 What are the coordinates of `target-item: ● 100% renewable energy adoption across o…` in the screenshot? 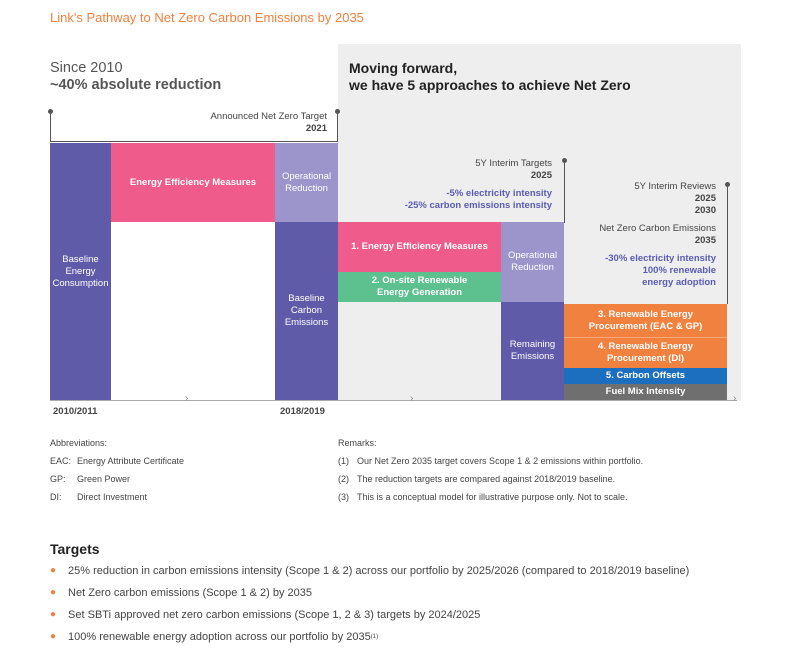 It's located at (369, 640).